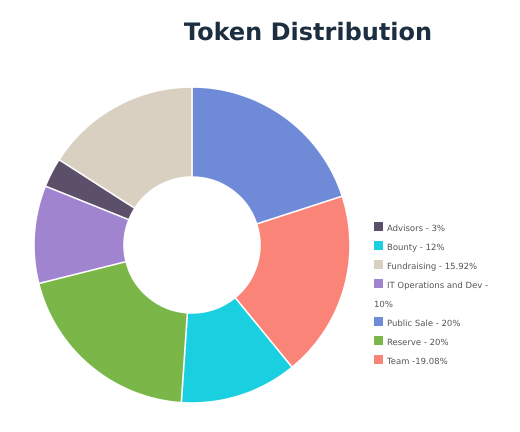 This screenshot has height=432, width=520. Describe the element at coordinates (308, 32) in the screenshot. I see `chart-title: Token Distribution` at that location.